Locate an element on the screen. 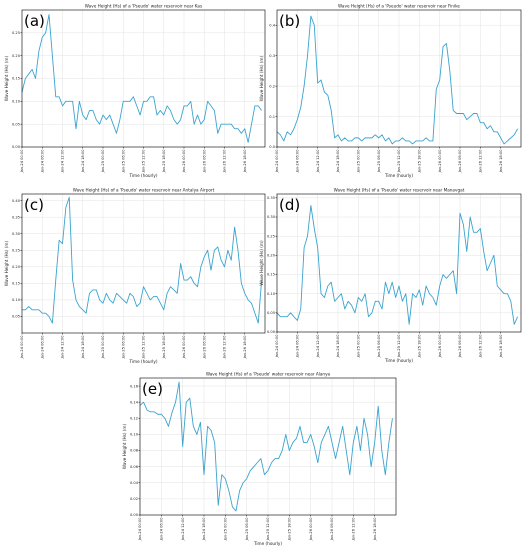 The image size is (530, 550). y-tick-label: 0.40 is located at coordinates (16, 201).